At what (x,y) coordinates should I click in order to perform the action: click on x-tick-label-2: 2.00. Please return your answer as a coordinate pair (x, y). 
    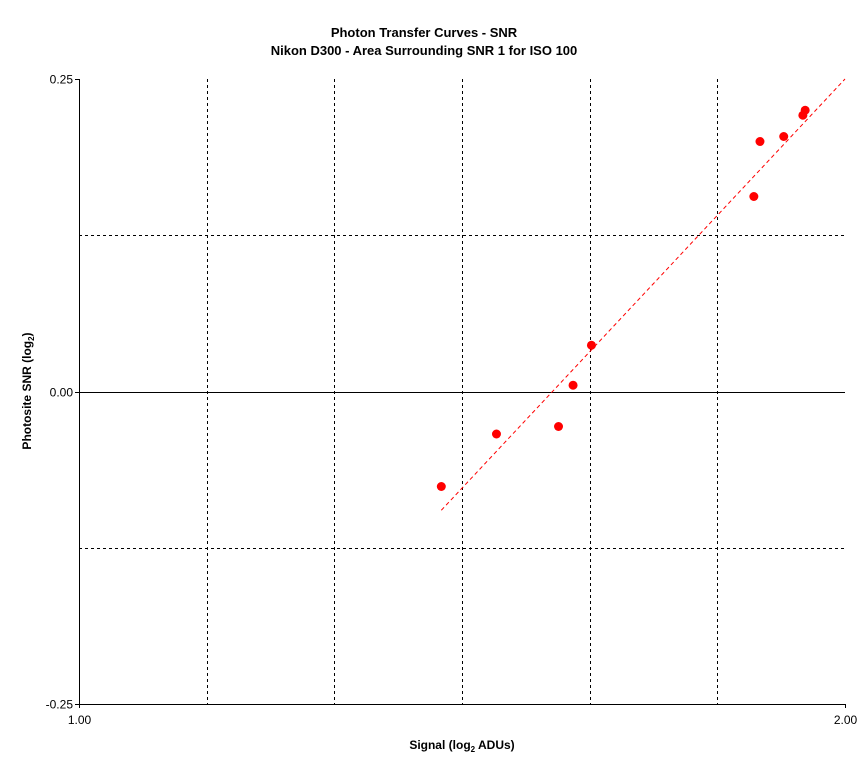
    Looking at the image, I should click on (846, 720).